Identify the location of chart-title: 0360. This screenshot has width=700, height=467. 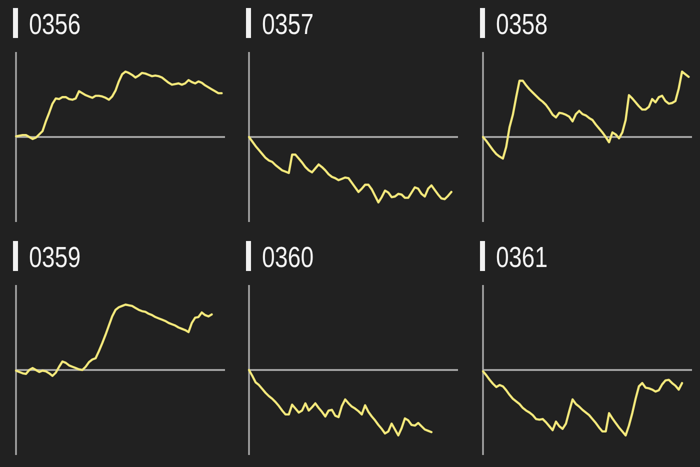
(288, 258).